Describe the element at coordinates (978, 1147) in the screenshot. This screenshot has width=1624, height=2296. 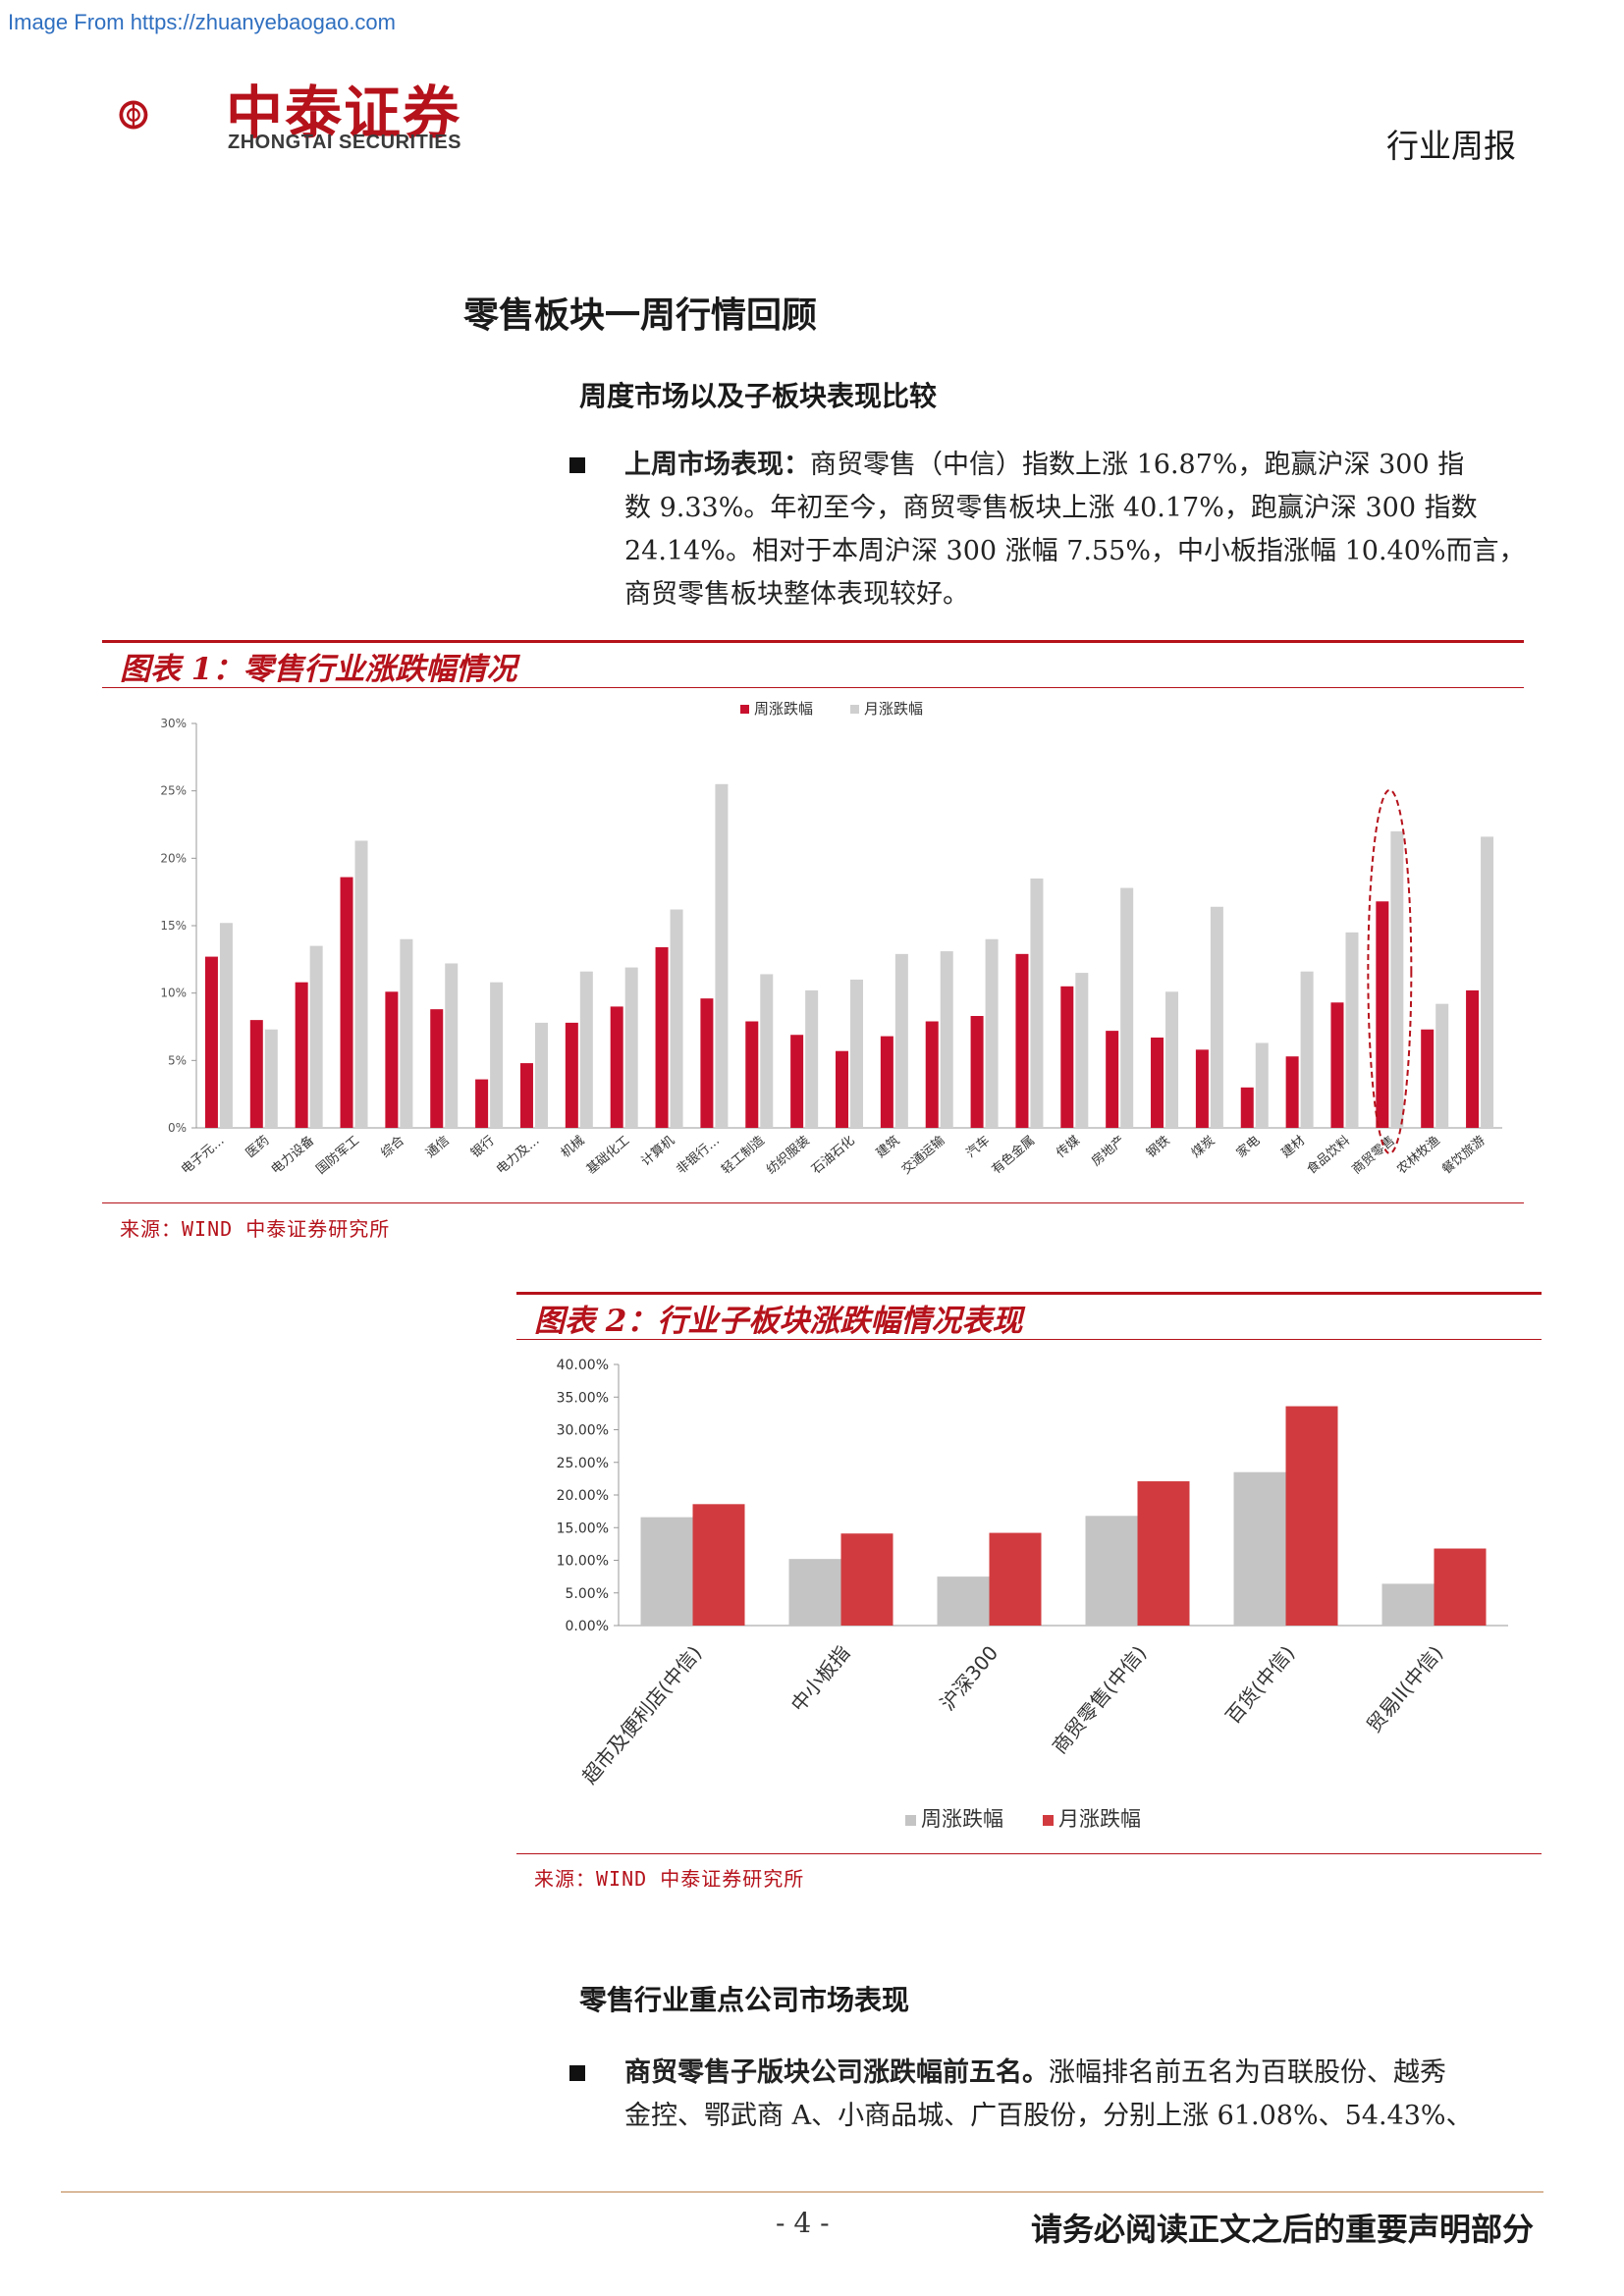
I see `x-tick-label: 汽车` at that location.